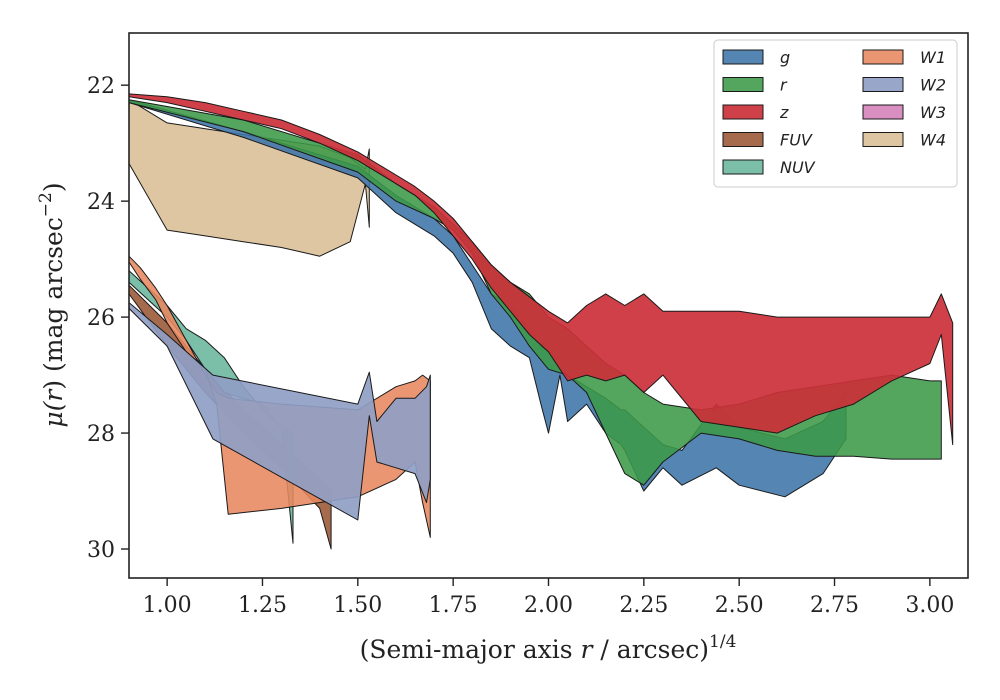  What do you see at coordinates (739, 605) in the screenshot?
I see `x-tick-label: 2.50` at bounding box center [739, 605].